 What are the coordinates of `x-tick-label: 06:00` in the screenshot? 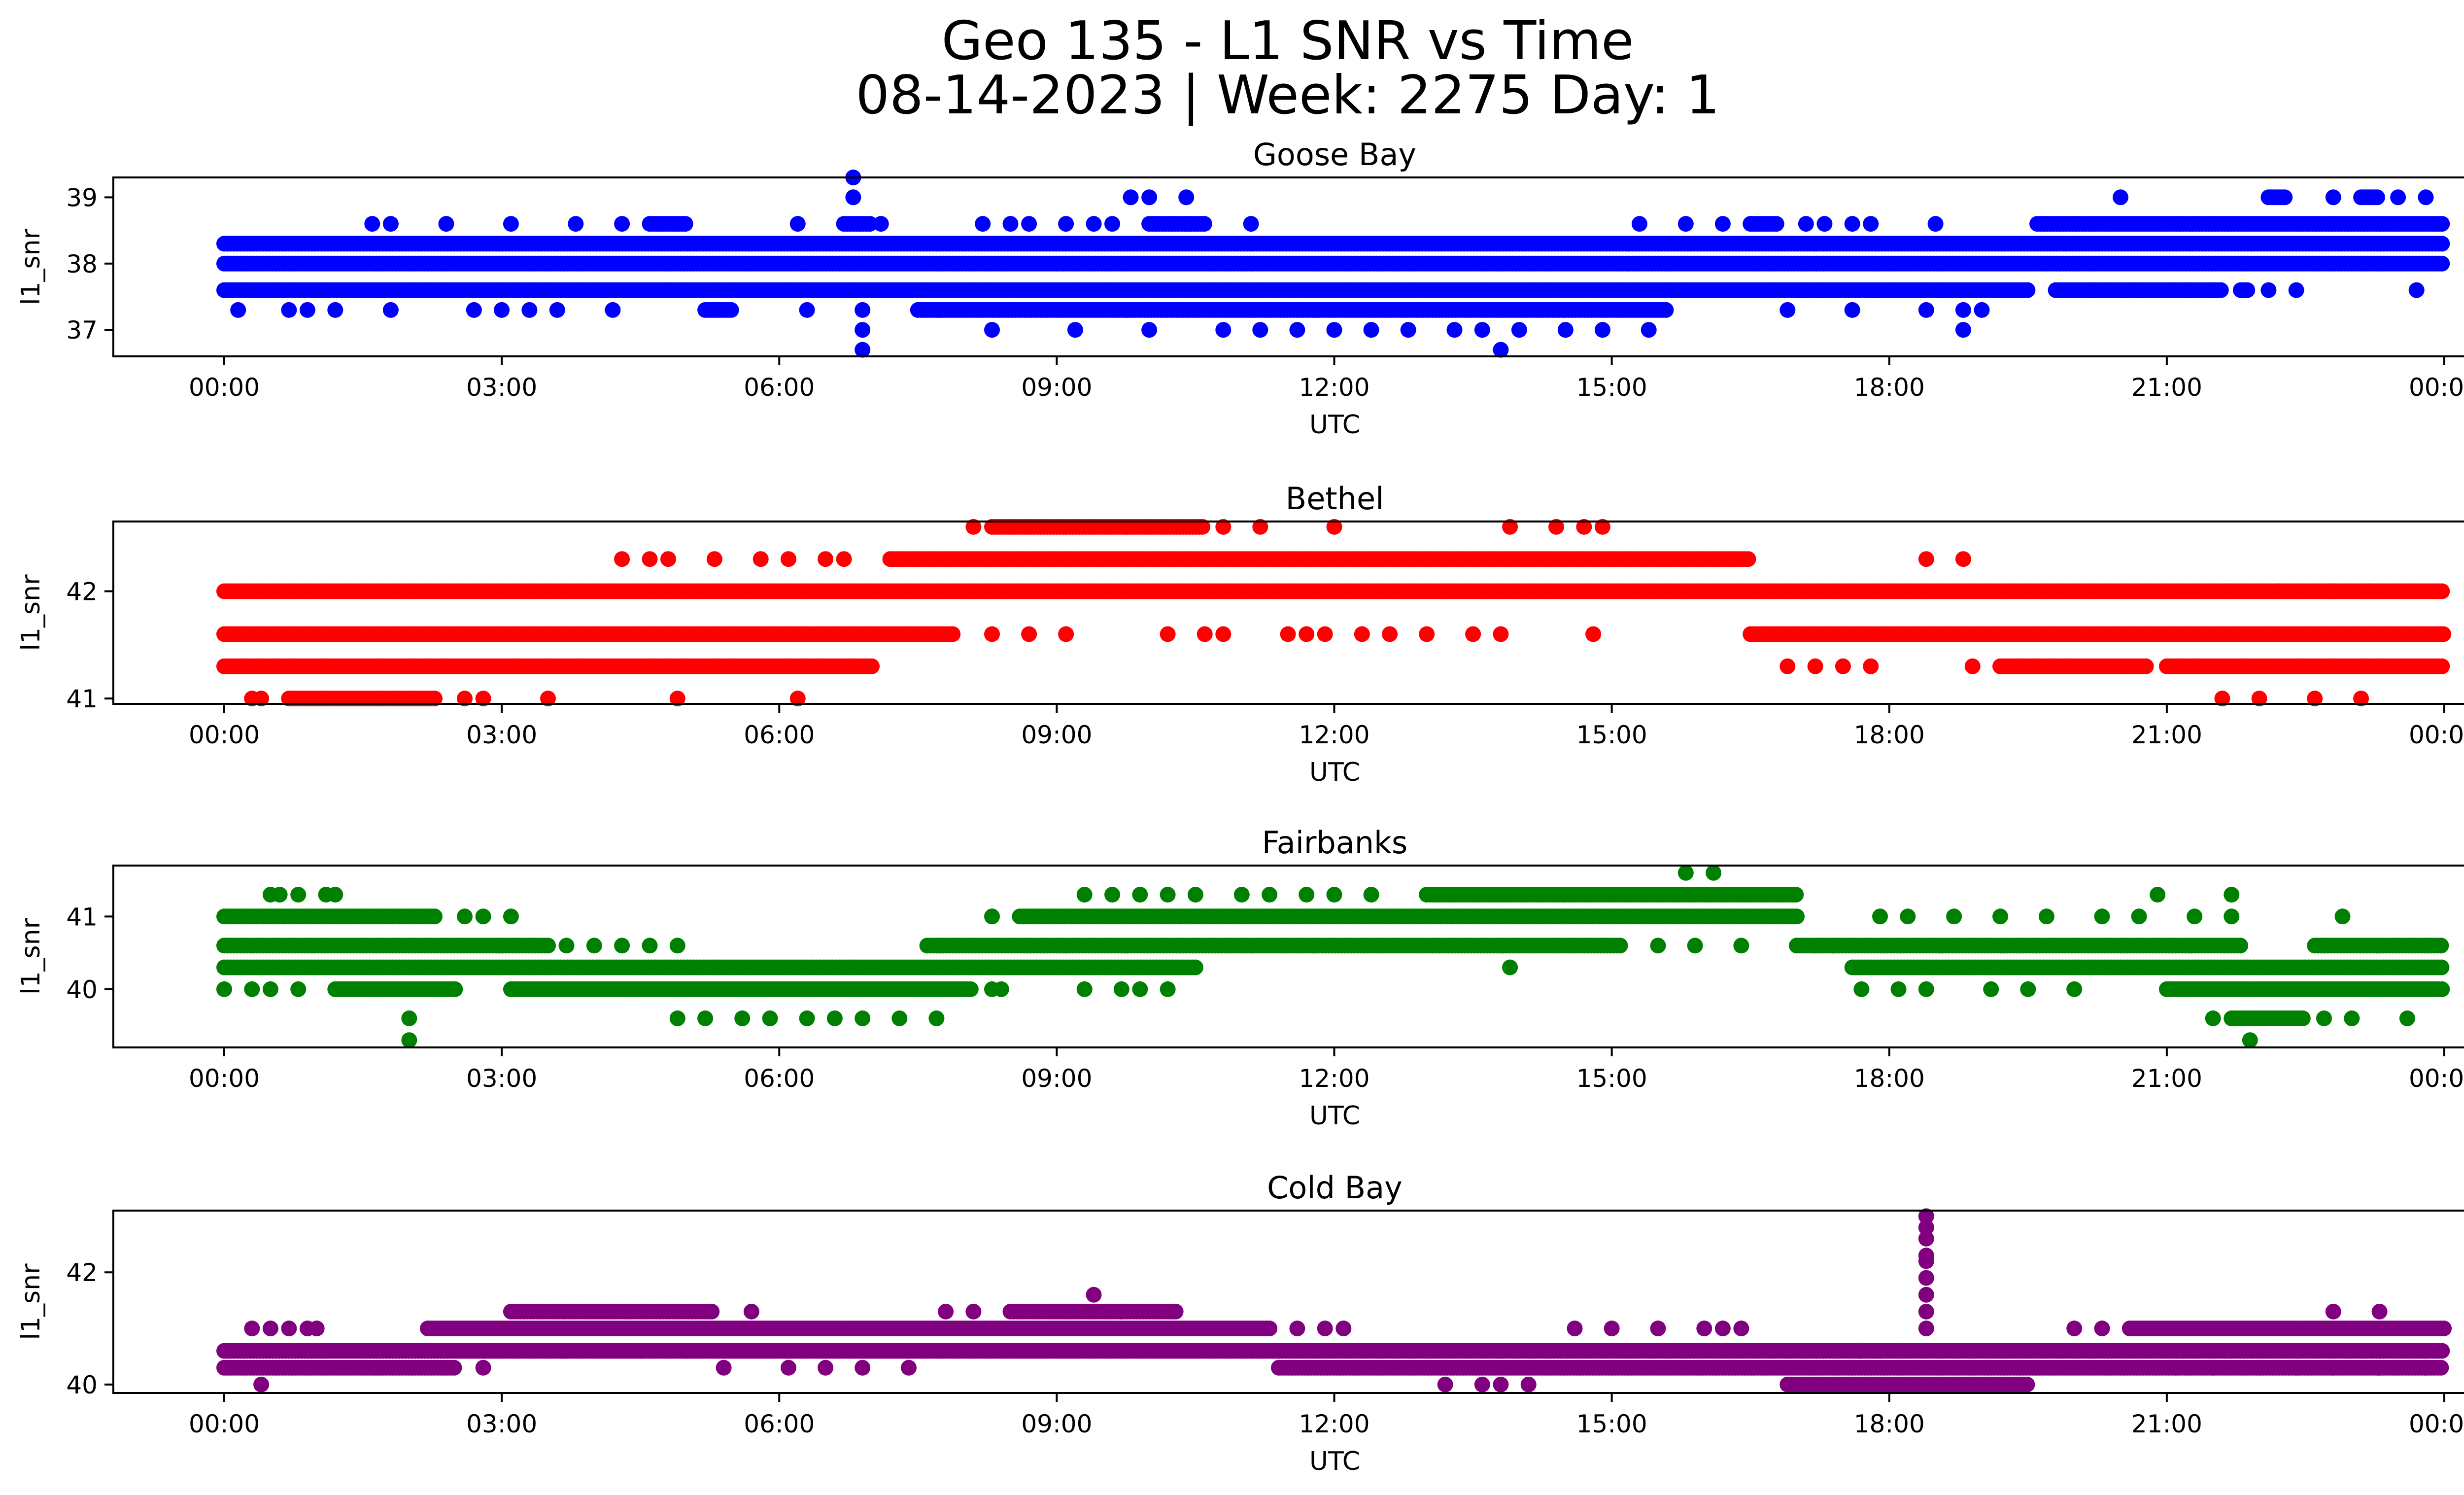 It's located at (779, 387).